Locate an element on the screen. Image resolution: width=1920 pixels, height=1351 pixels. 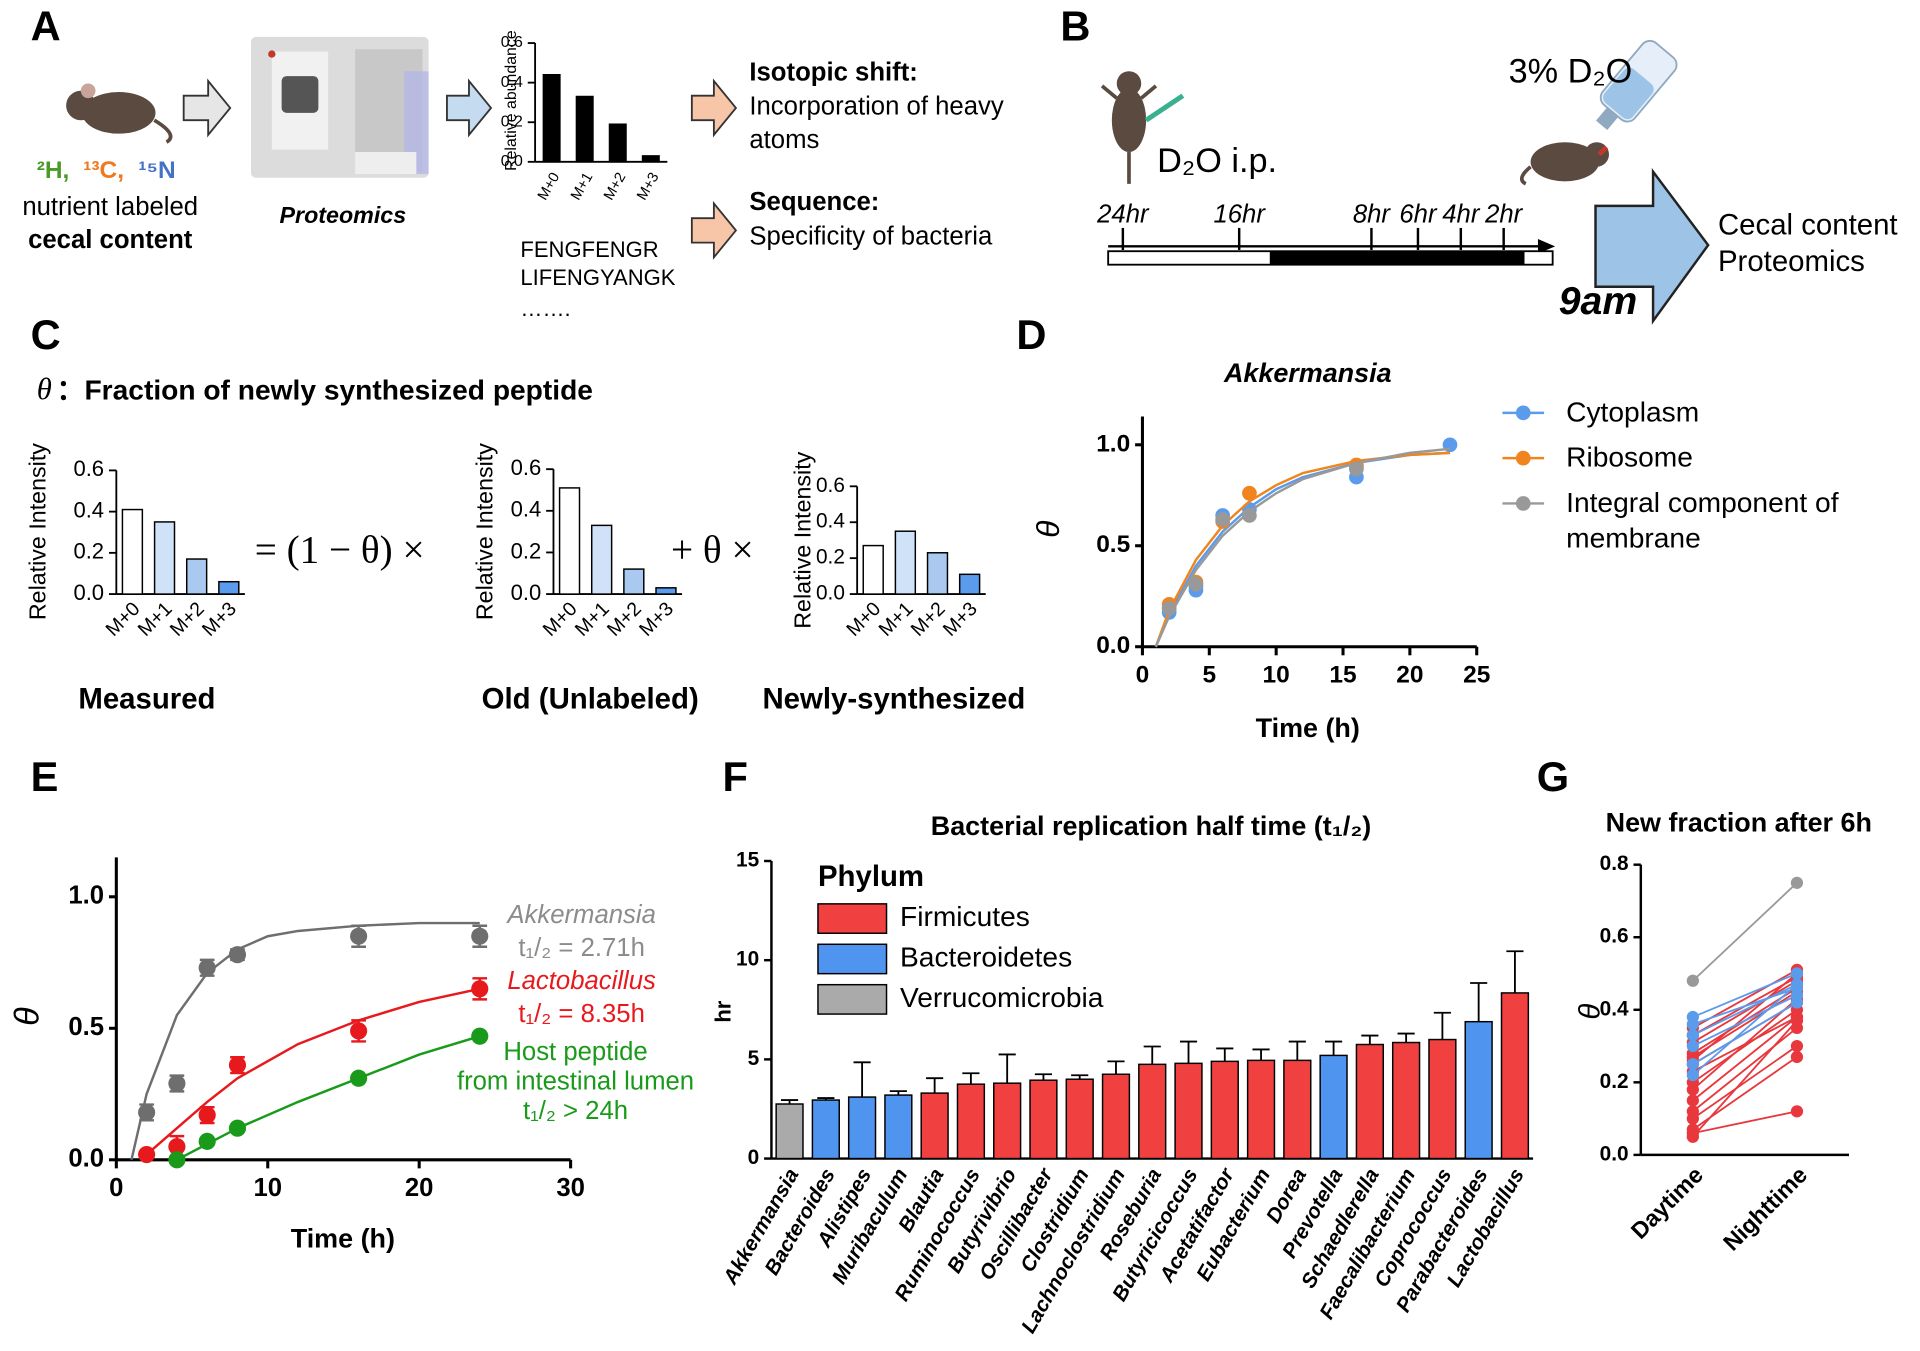
timepoint-label: 16hr is located at coordinates (1239, 215).